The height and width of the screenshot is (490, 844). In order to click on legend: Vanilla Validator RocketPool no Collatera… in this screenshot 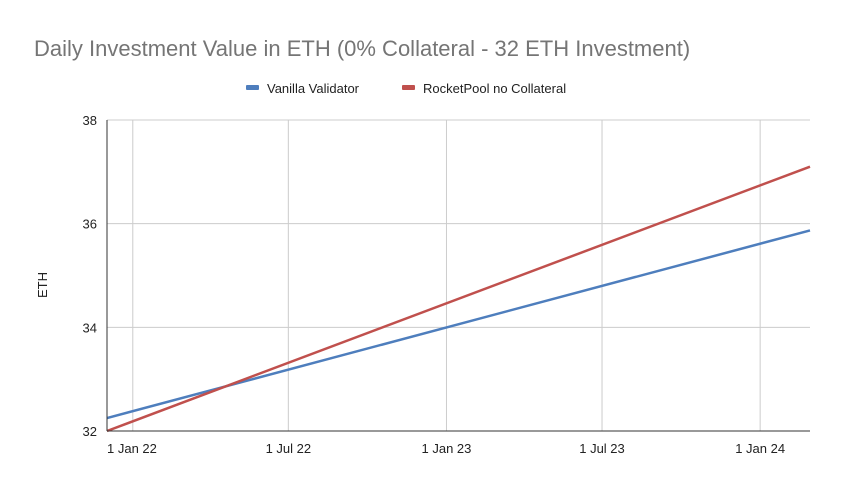, I will do `click(406, 88)`.